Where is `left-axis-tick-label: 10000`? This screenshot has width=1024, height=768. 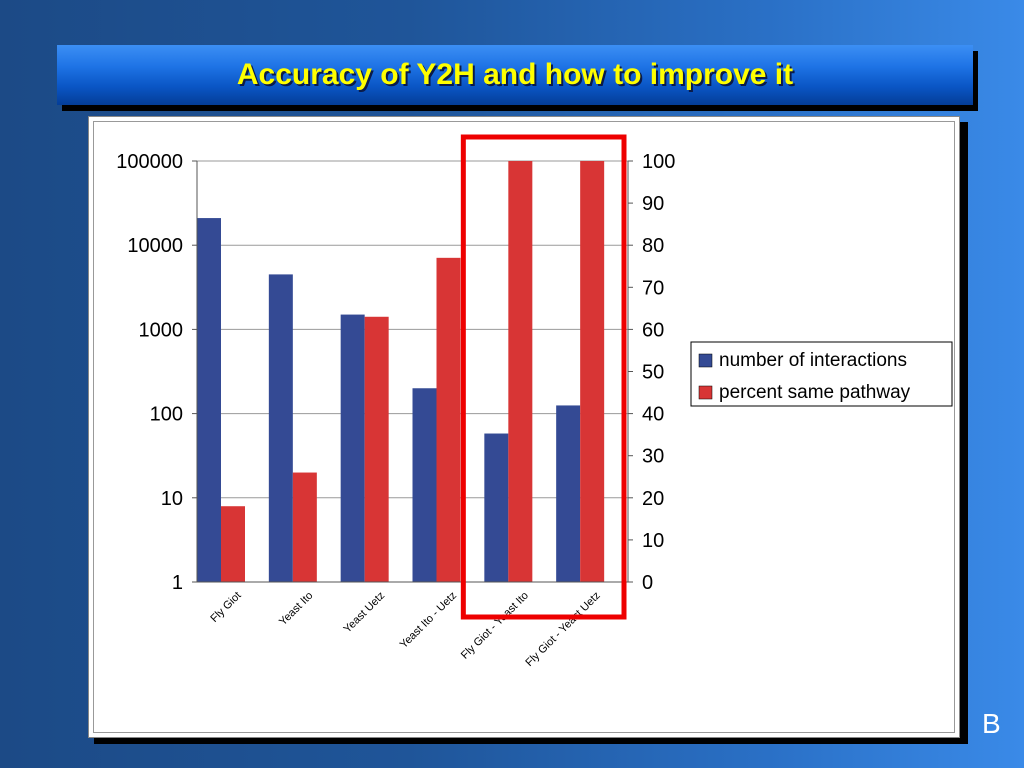 left-axis-tick-label: 10000 is located at coordinates (155, 246).